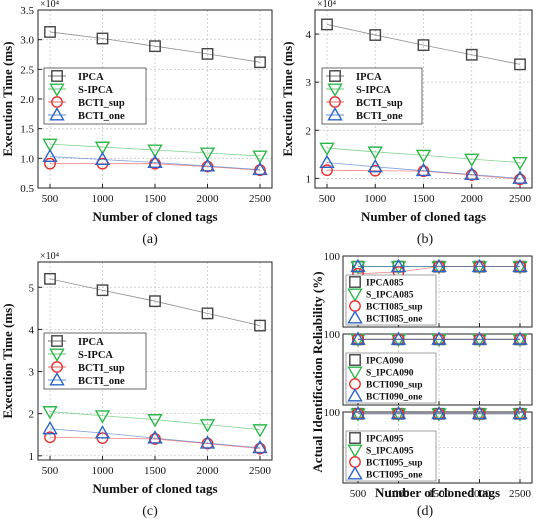 Image resolution: width=550 pixels, height=527 pixels. I want to click on plot-frame, so click(437, 291).